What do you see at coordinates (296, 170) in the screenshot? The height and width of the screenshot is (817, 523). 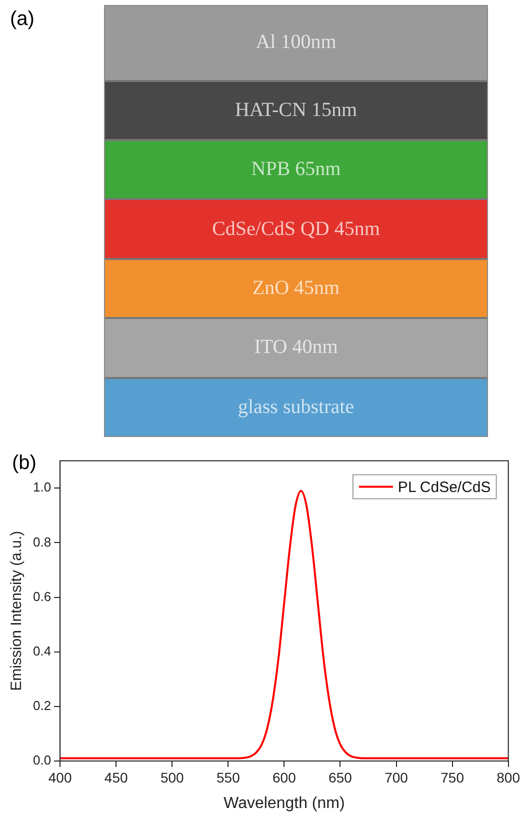 I see `text: NPB 65nm` at bounding box center [296, 170].